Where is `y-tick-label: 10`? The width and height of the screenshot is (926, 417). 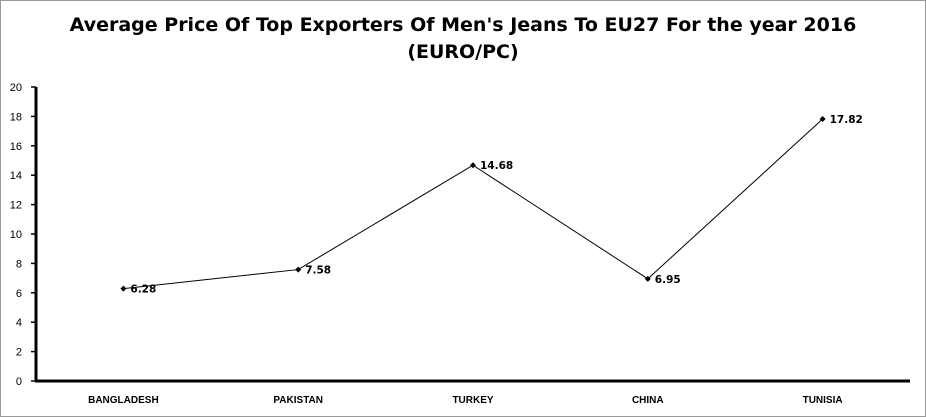 y-tick-label: 10 is located at coordinates (16, 235).